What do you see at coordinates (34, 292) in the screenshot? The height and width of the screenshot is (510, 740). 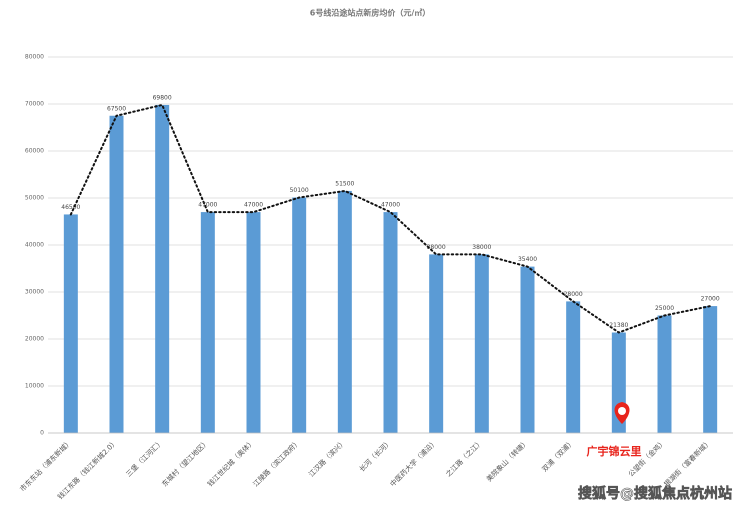 I see `y-tick-label: 30000` at bounding box center [34, 292].